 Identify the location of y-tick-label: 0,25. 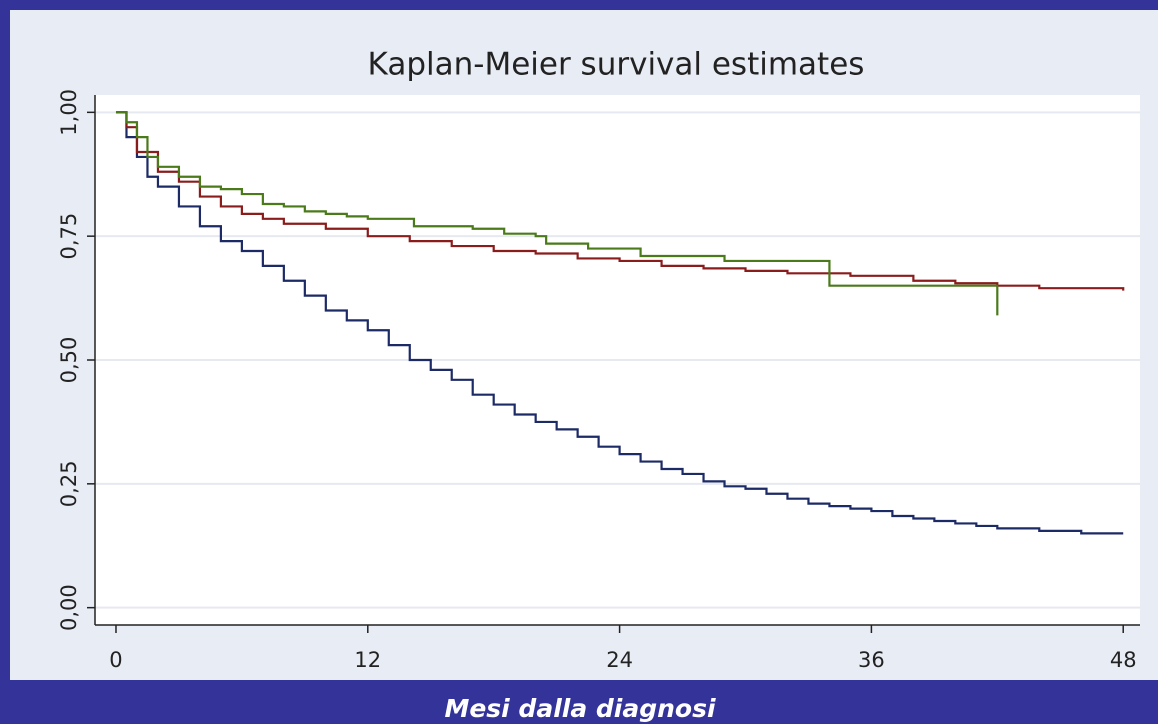
(69, 483).